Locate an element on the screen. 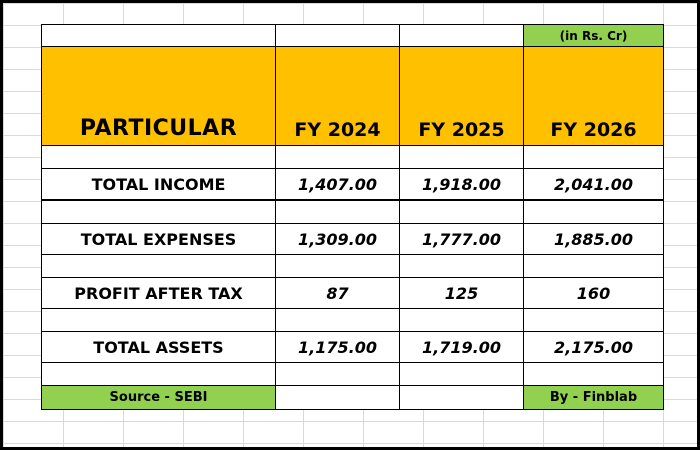 Image resolution: width=700 pixels, height=450 pixels. table-row: TOTAL ASSETS 1,175.00 1,719.00 2,175.00 is located at coordinates (352, 347).